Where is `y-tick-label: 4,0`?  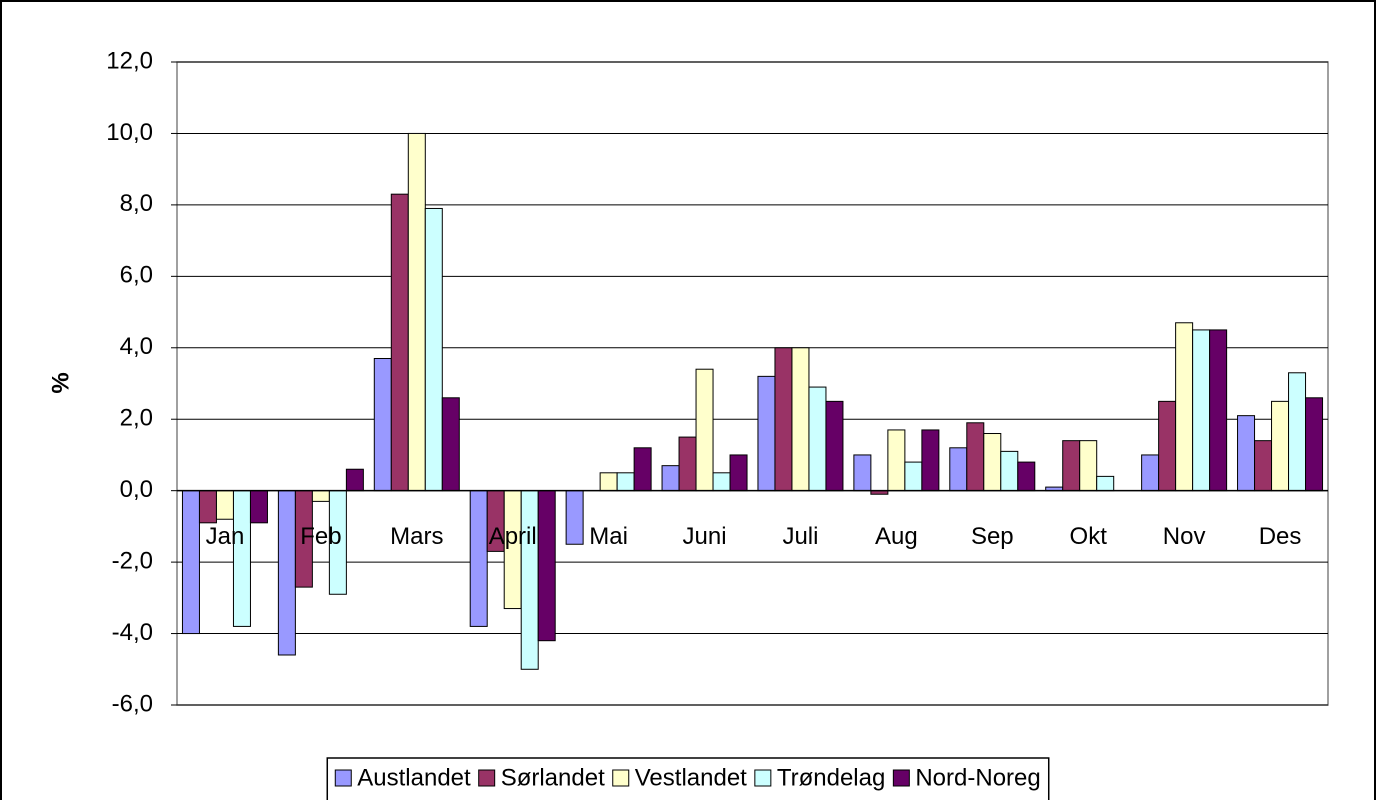 y-tick-label: 4,0 is located at coordinates (136, 346).